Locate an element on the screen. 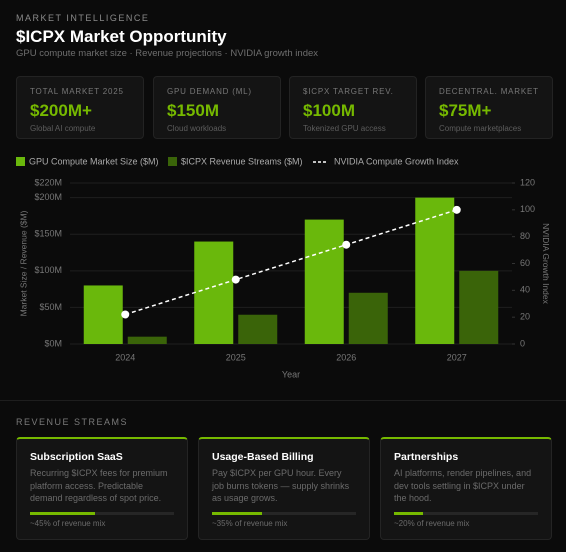 Image resolution: width=566 pixels, height=552 pixels. kpi-card: GPU DEMAND (ML) $150M Cloud workloads is located at coordinates (217, 107).